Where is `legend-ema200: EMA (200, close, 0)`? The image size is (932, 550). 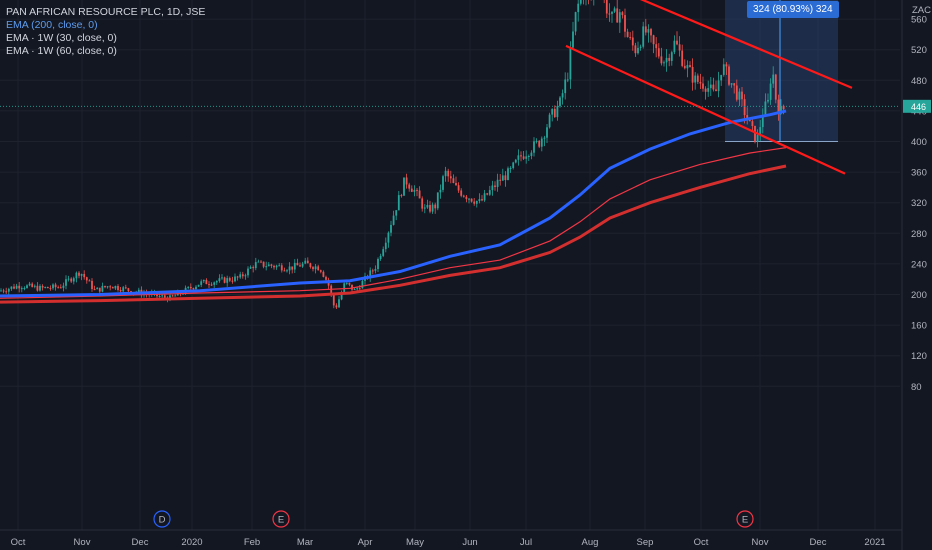 legend-ema200: EMA (200, close, 0) is located at coordinates (52, 25).